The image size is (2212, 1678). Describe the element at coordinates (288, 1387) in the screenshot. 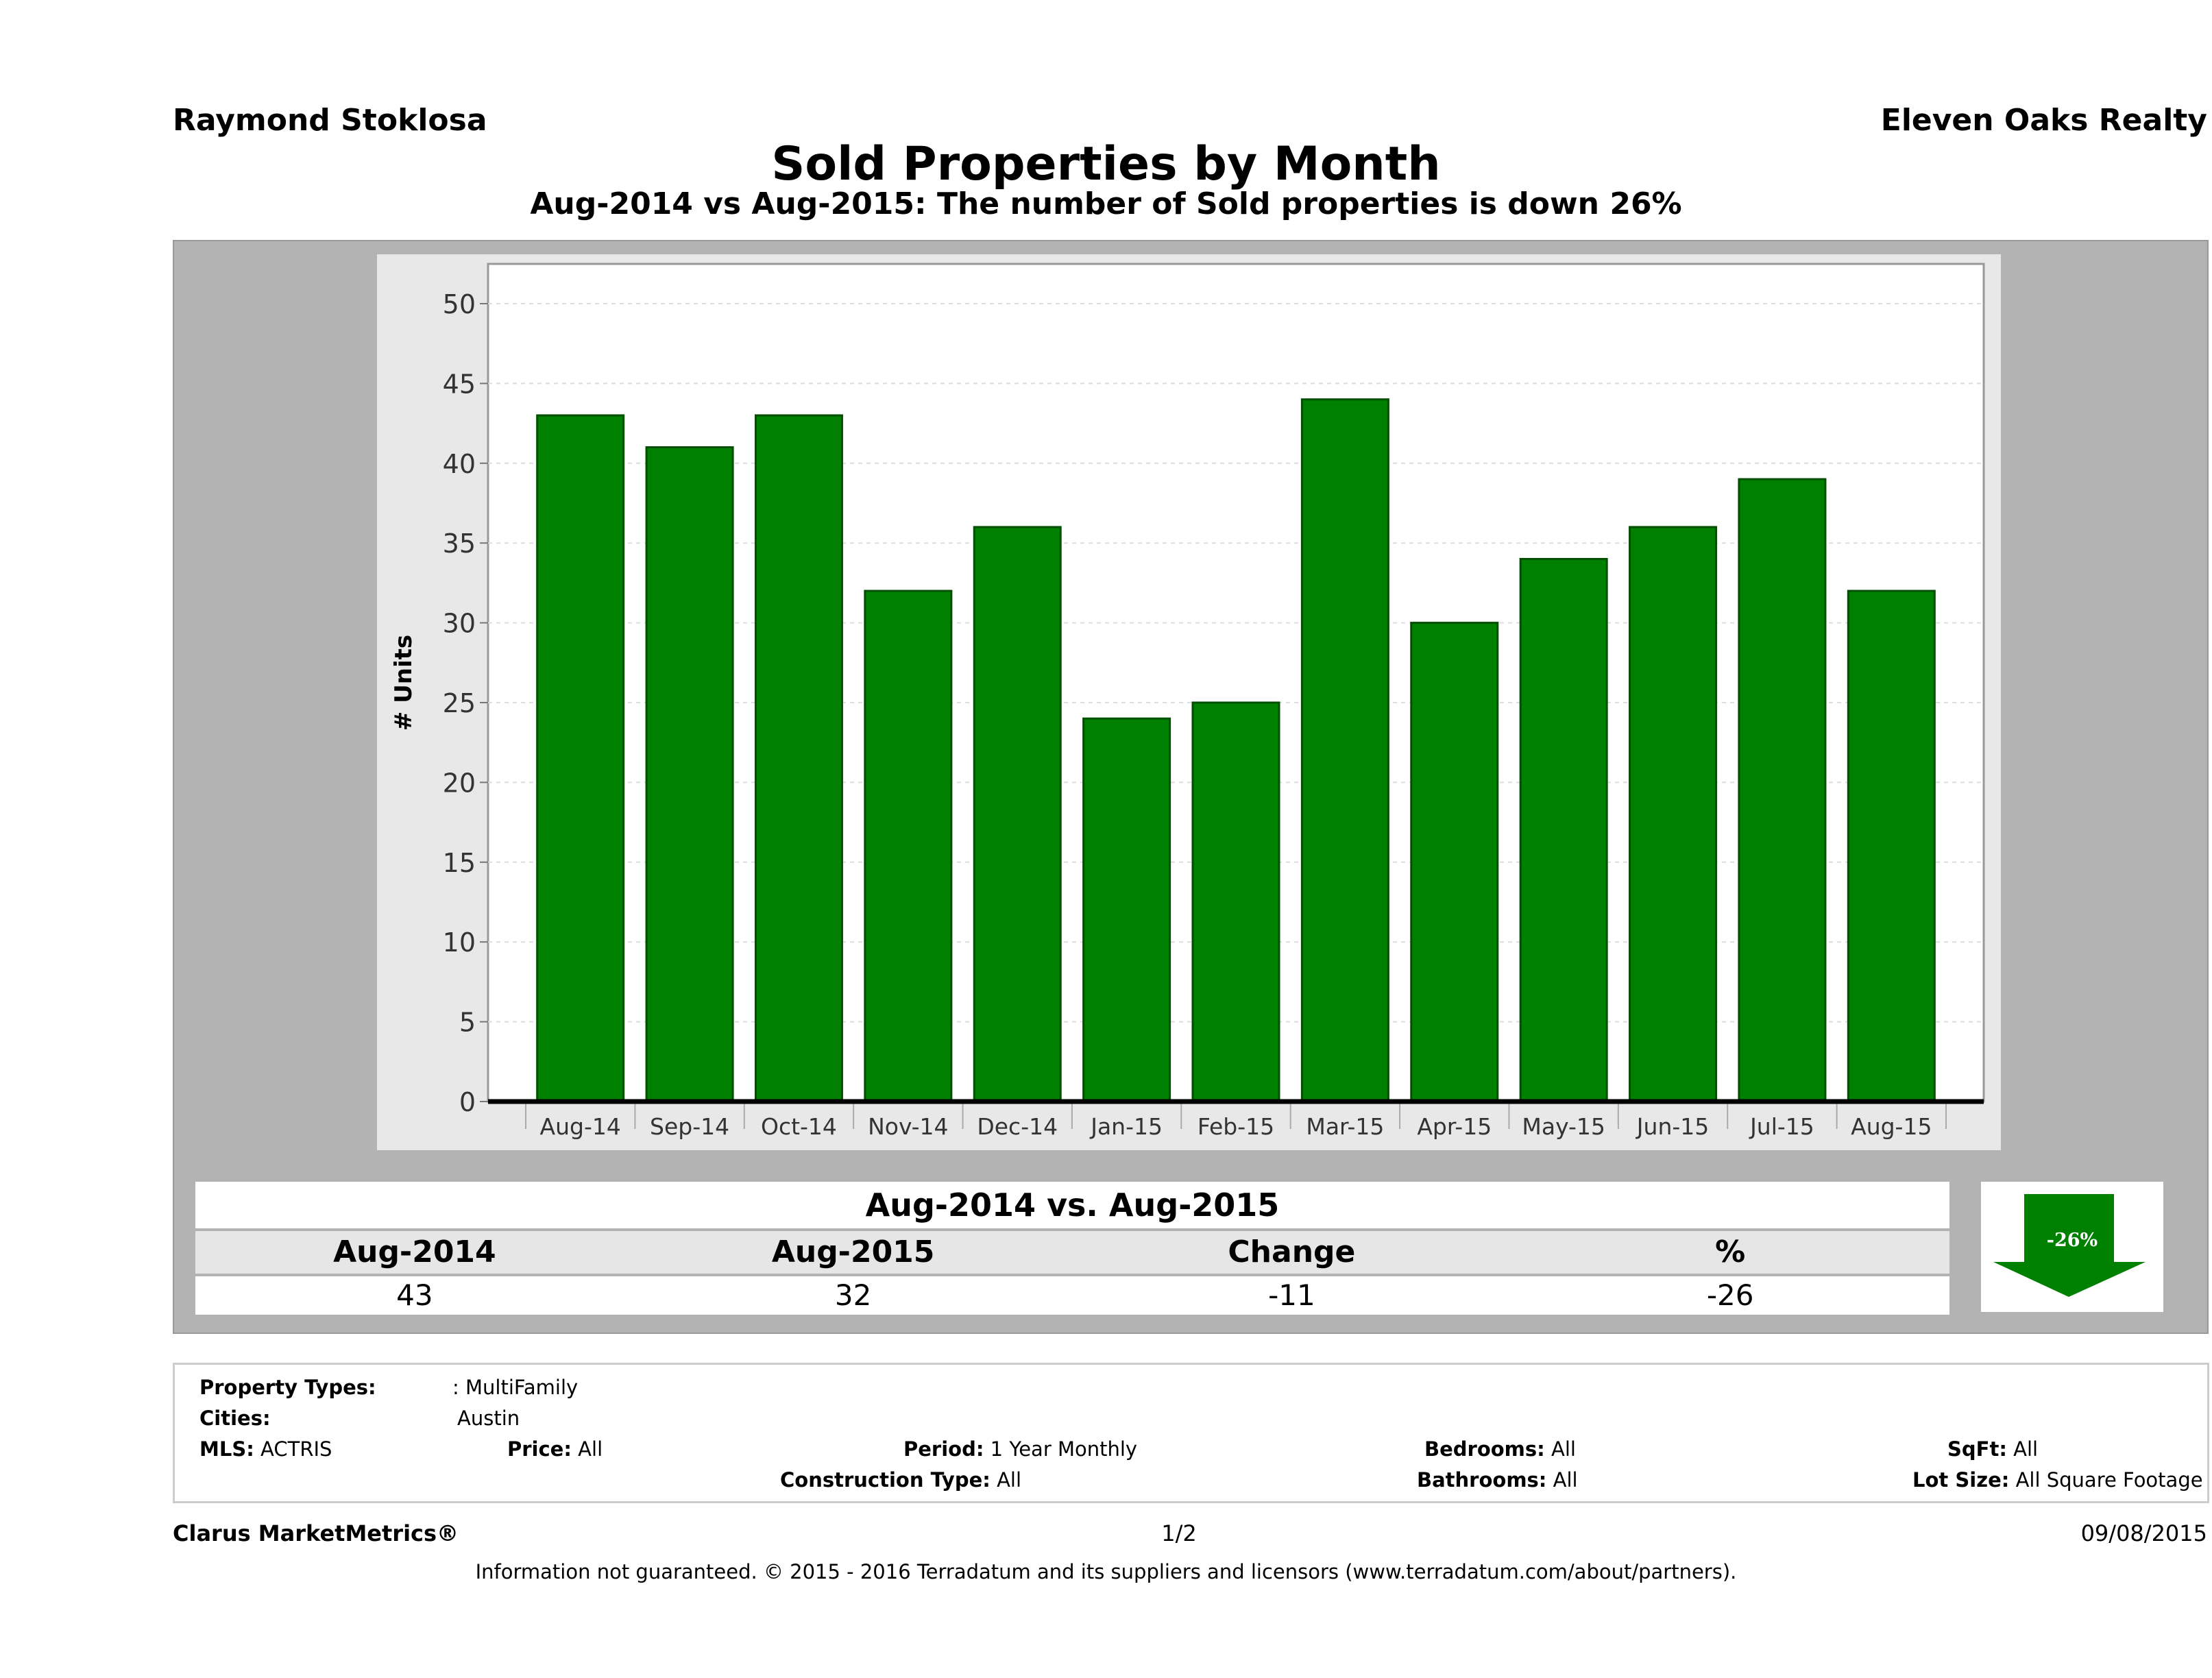

I see `label: Property Types:` at that location.